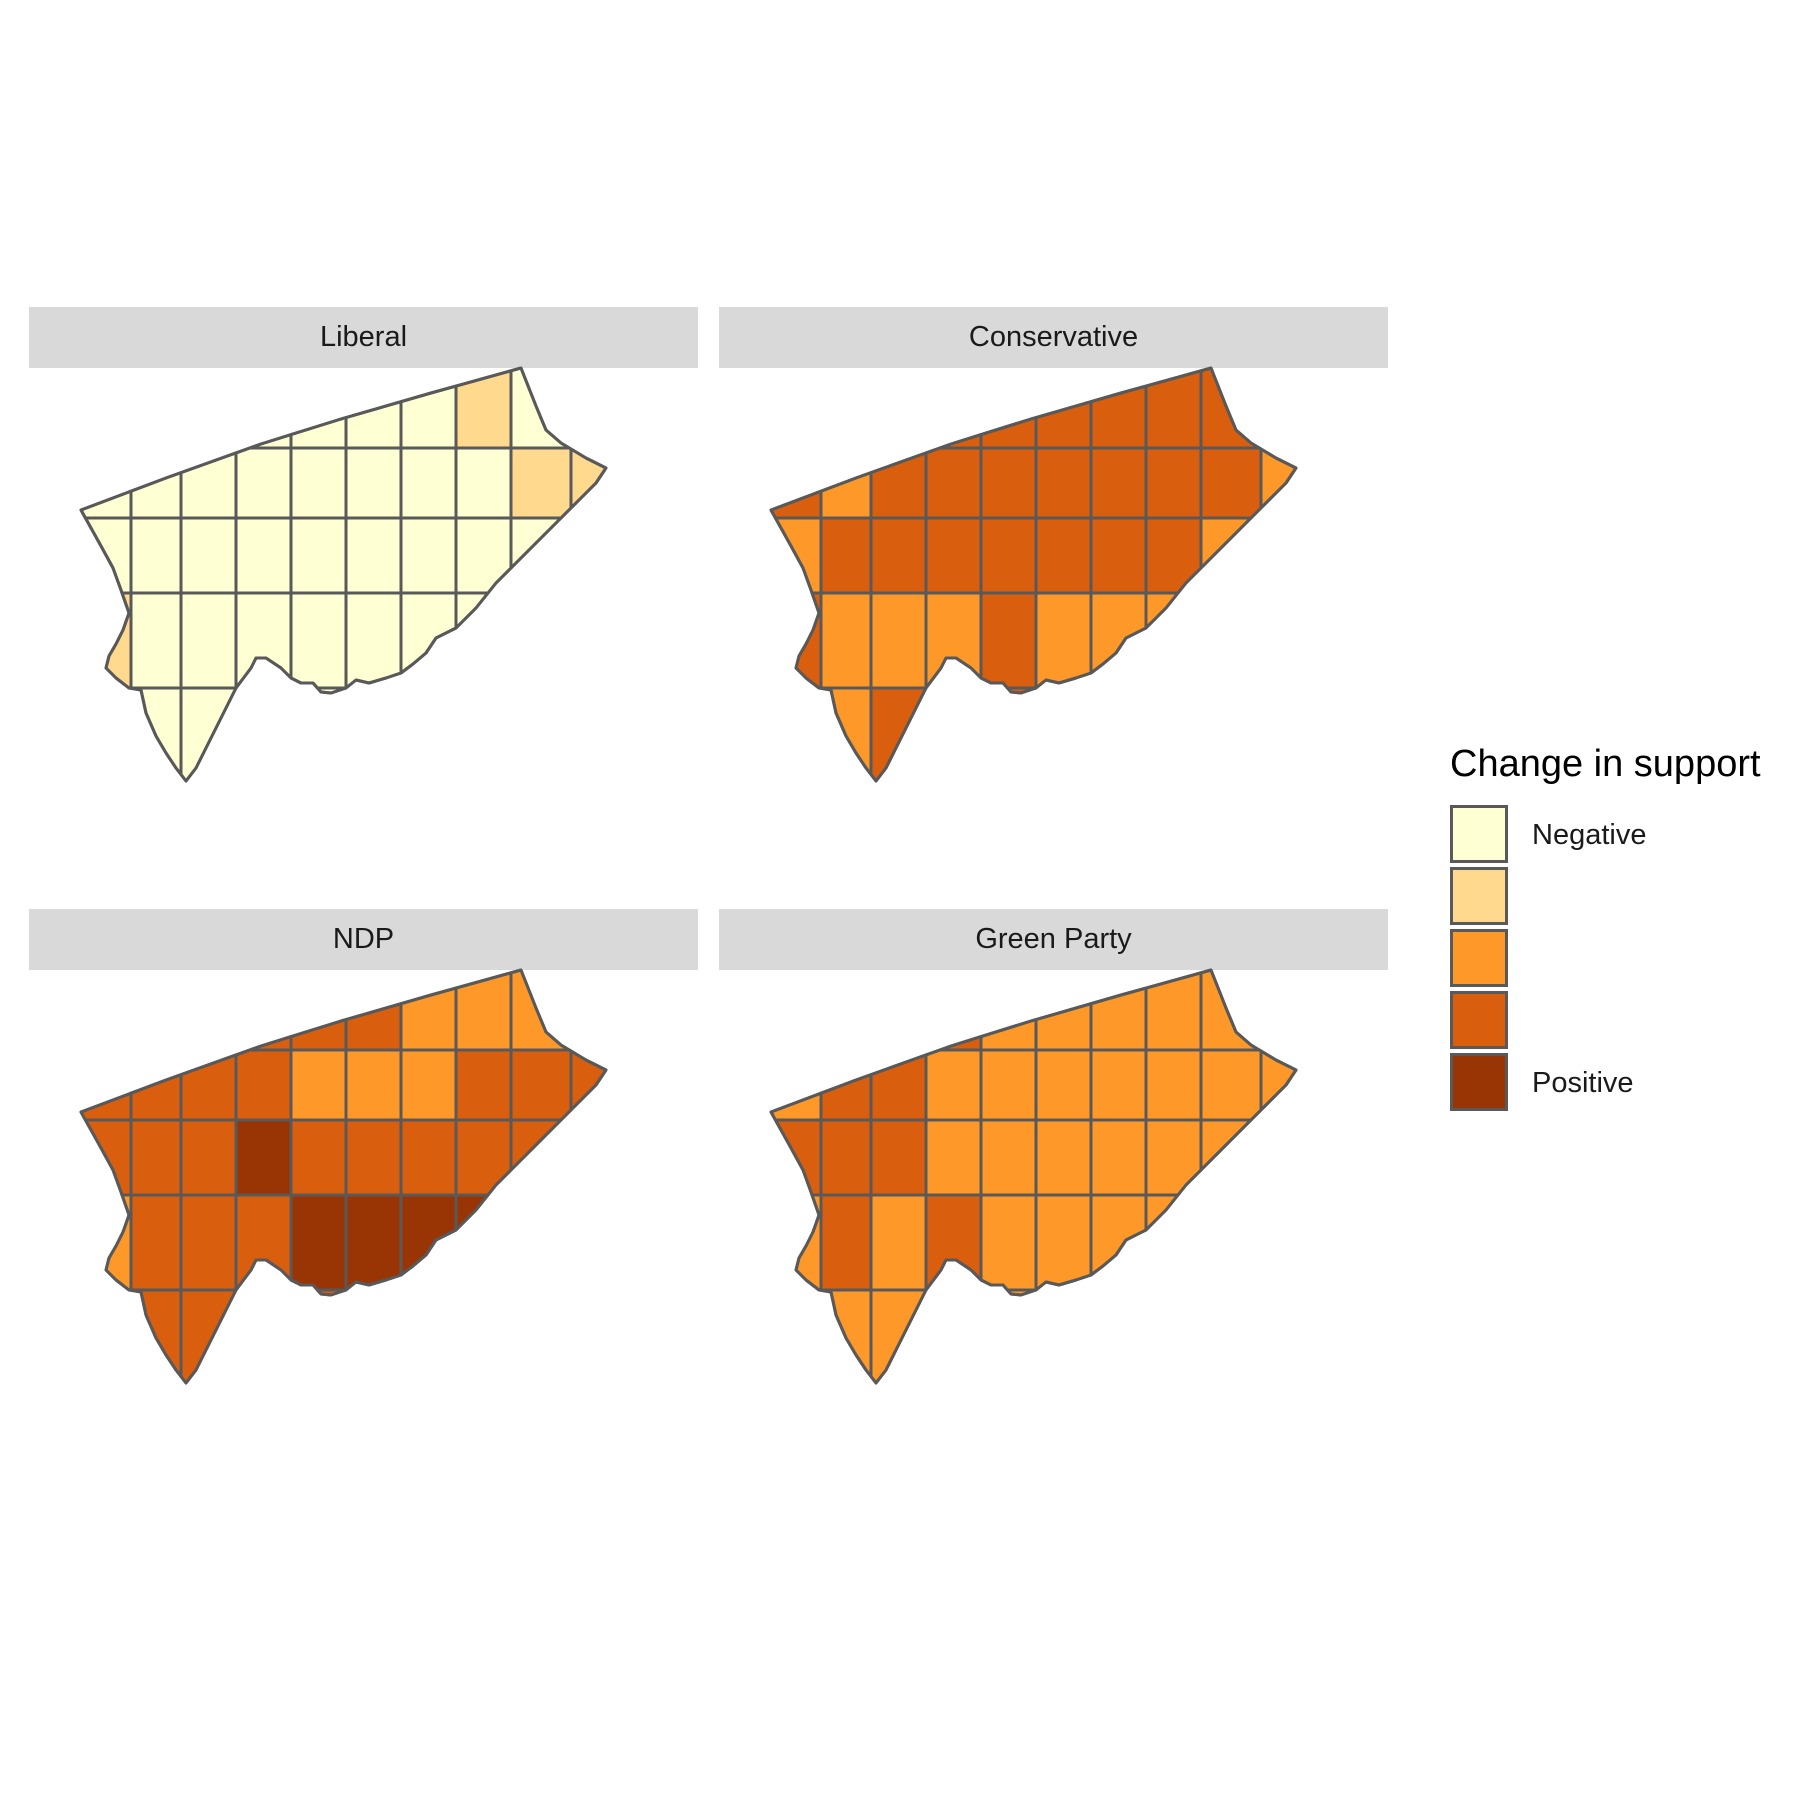  What do you see at coordinates (1053, 337) in the screenshot?
I see `panel-strip-conservative: Conservative` at bounding box center [1053, 337].